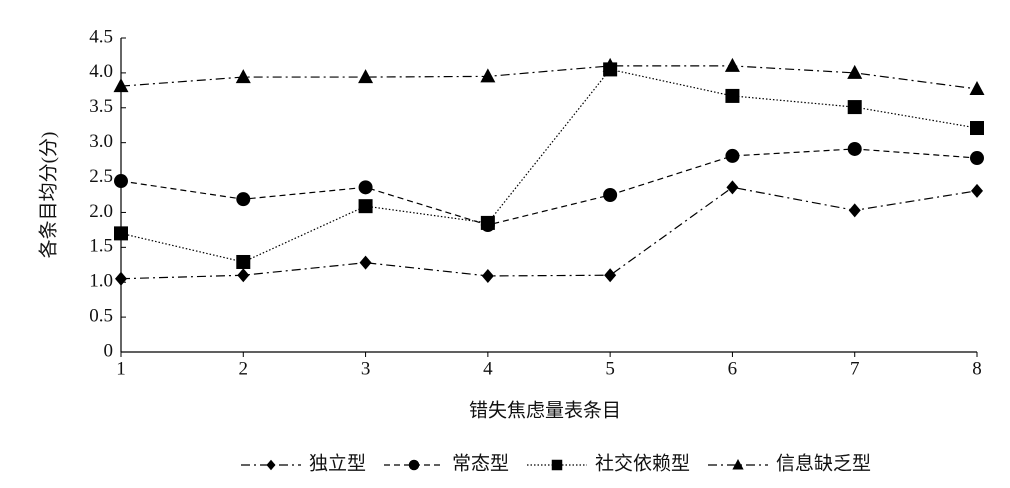 The image size is (1010, 488). I want to click on x-tick-label: 1, so click(121, 368).